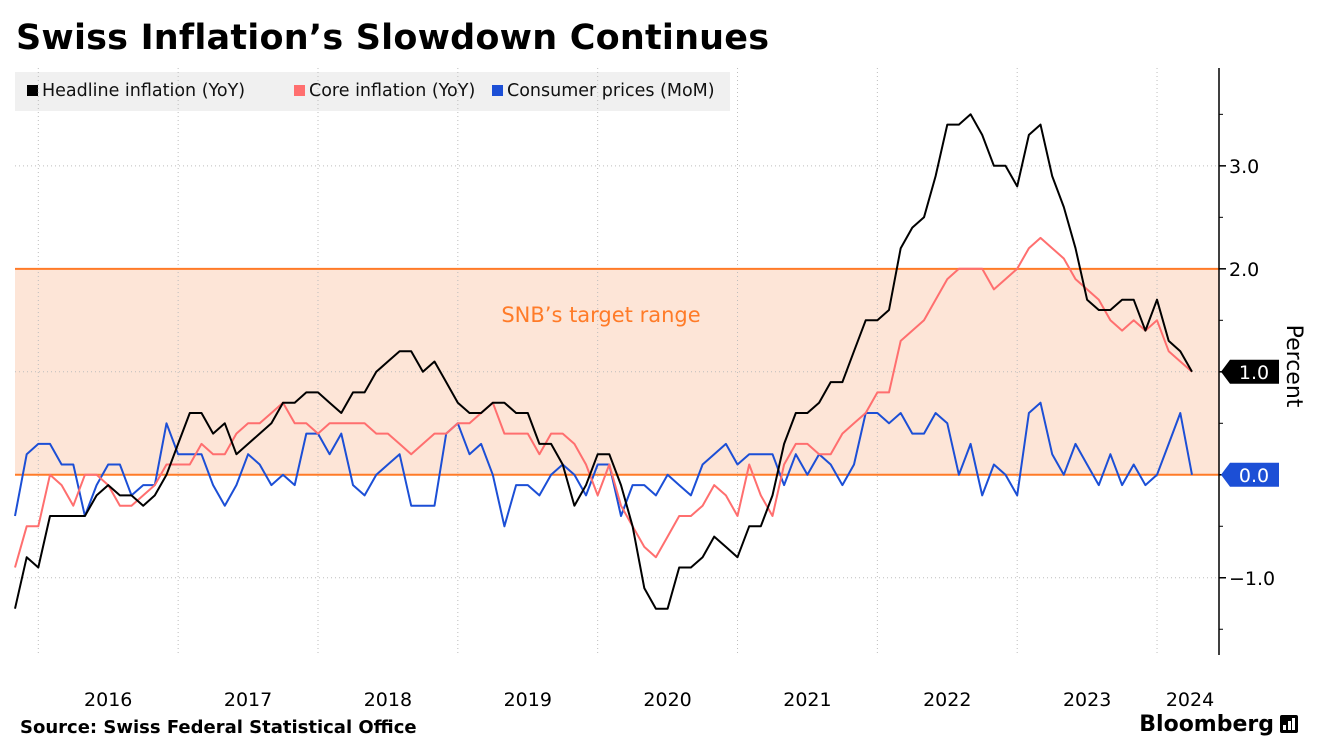  I want to click on x-tick-label-2024: 2024, so click(1190, 700).